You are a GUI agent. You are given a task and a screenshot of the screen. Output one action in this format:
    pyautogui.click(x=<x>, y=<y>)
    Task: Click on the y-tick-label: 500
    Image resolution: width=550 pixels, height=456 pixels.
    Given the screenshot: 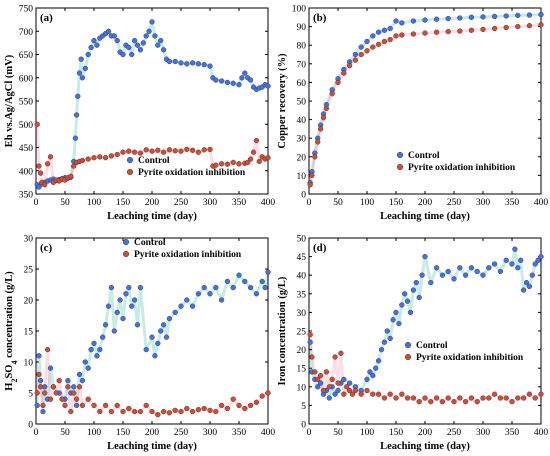 What is the action you would take?
    pyautogui.click(x=26, y=126)
    